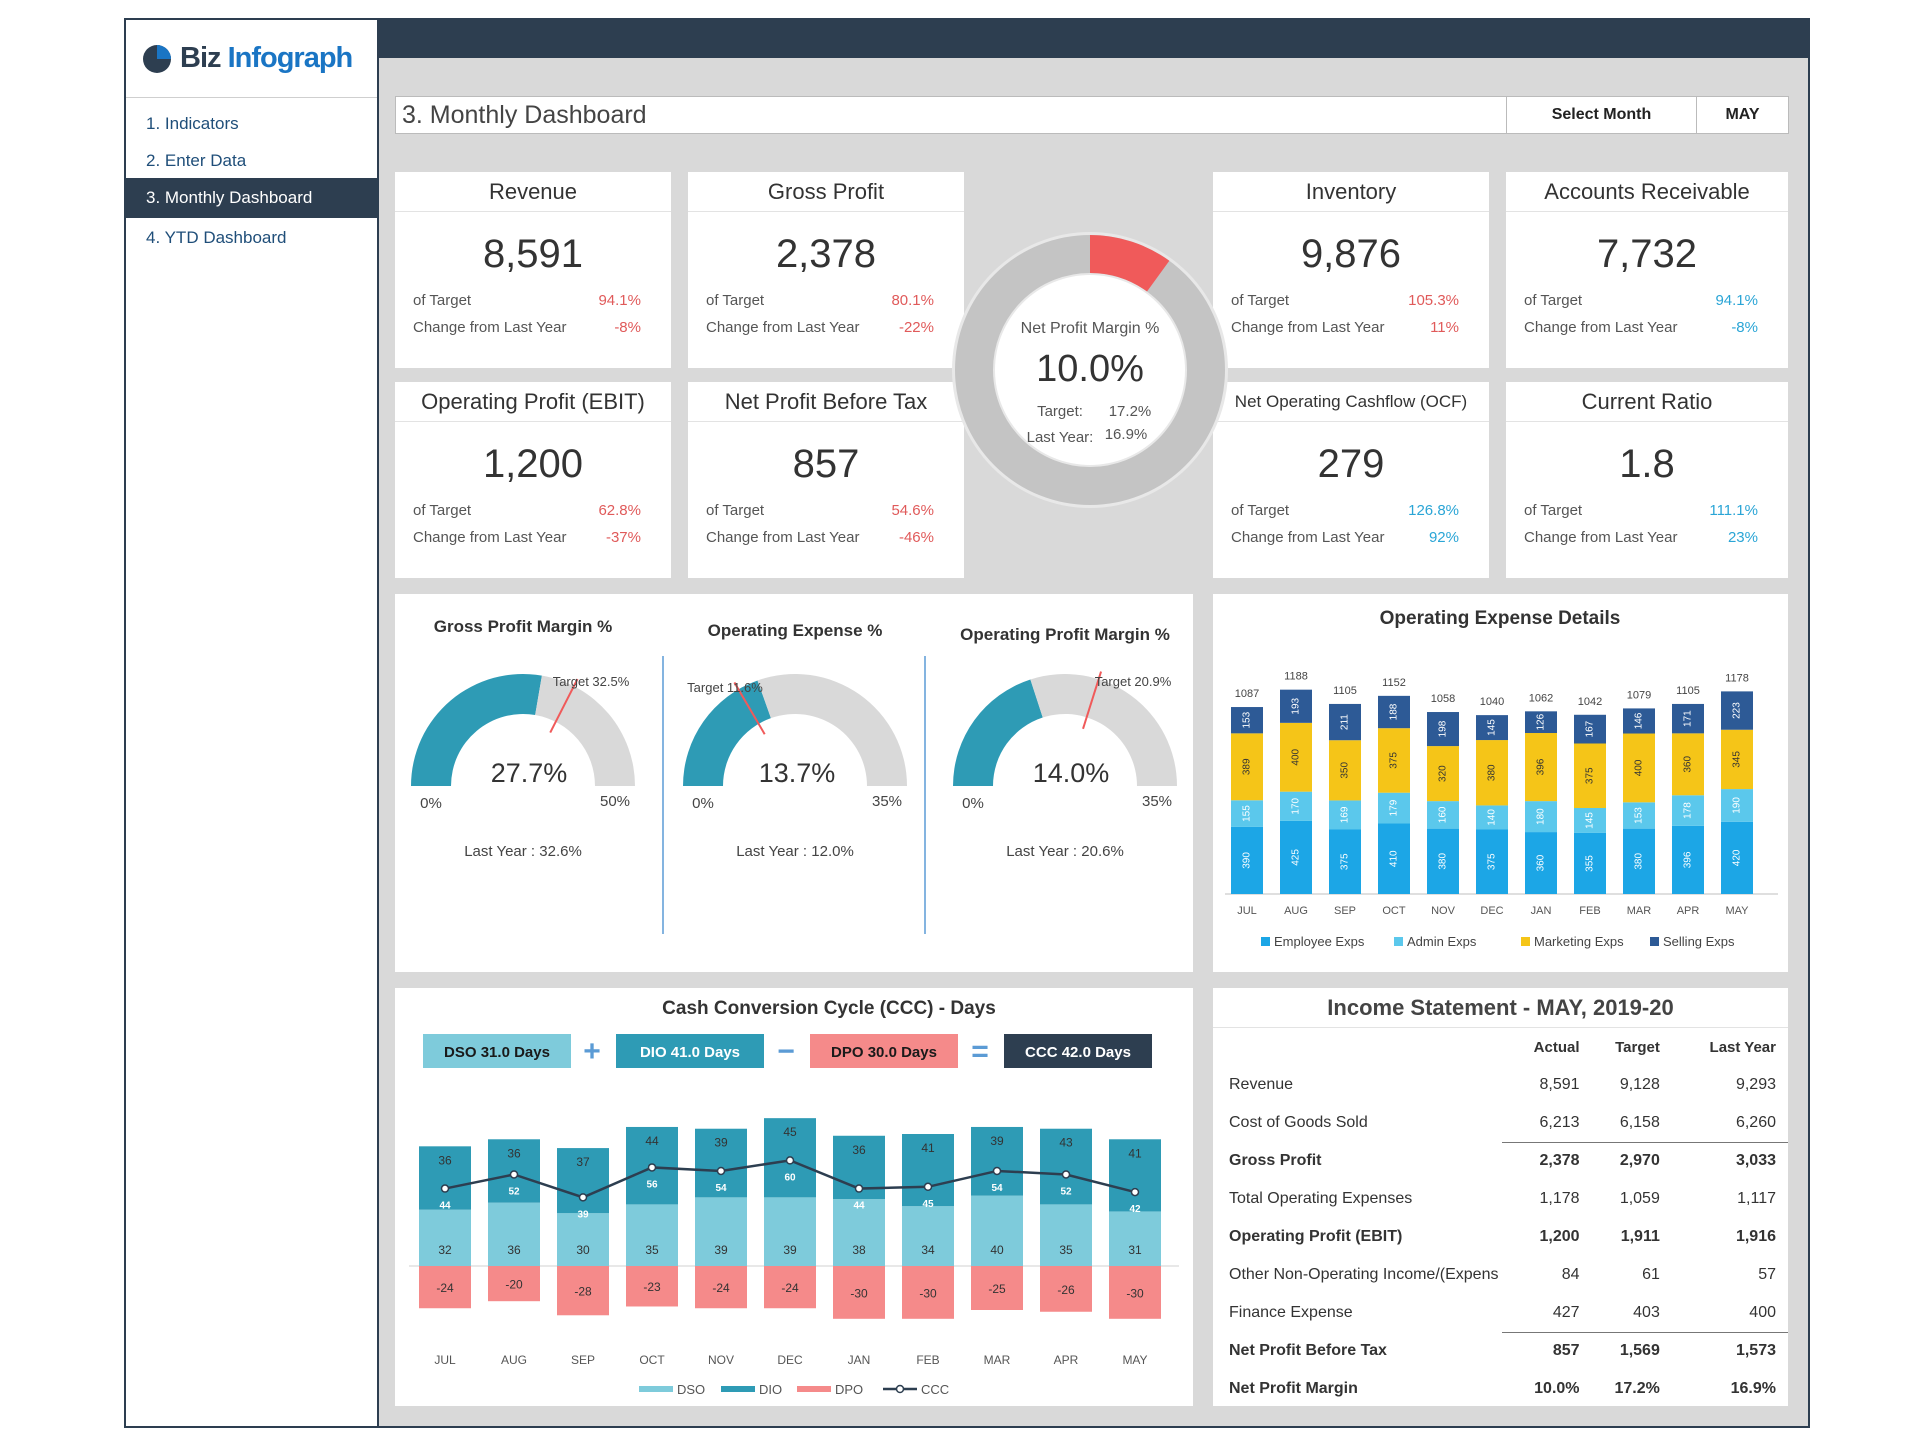 This screenshot has width=1920, height=1440. What do you see at coordinates (1566, 1312) in the screenshot?
I see `is-cell: 427` at bounding box center [1566, 1312].